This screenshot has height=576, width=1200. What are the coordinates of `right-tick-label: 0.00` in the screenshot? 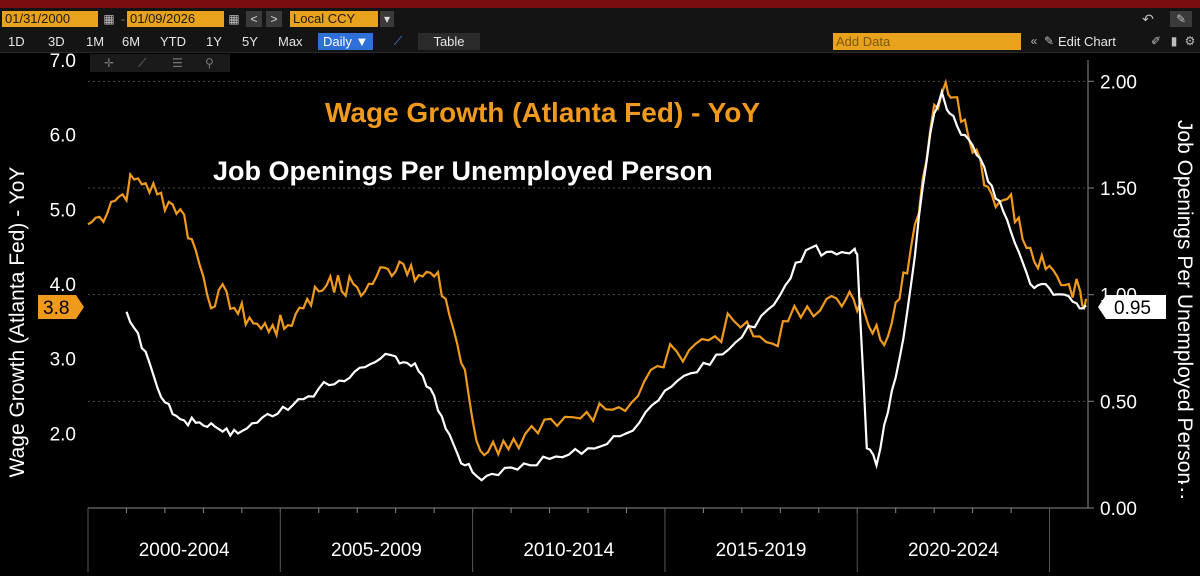 It's located at (1118, 509).